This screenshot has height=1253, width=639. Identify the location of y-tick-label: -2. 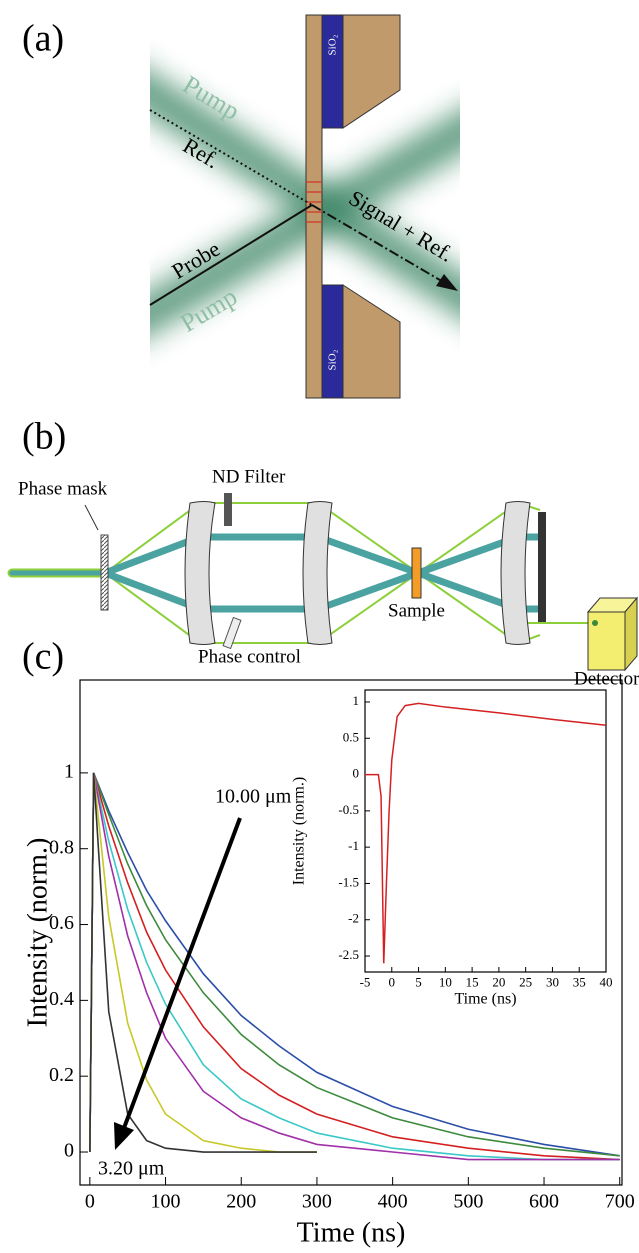
(353, 918).